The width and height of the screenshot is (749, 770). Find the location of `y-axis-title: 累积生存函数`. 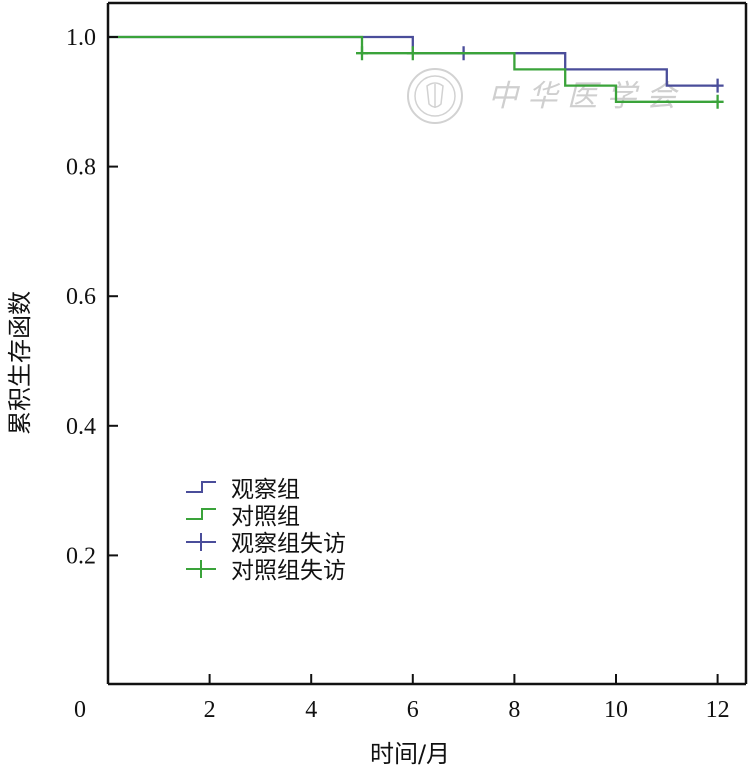

y-axis-title: 累积生存函数 is located at coordinates (20, 363).